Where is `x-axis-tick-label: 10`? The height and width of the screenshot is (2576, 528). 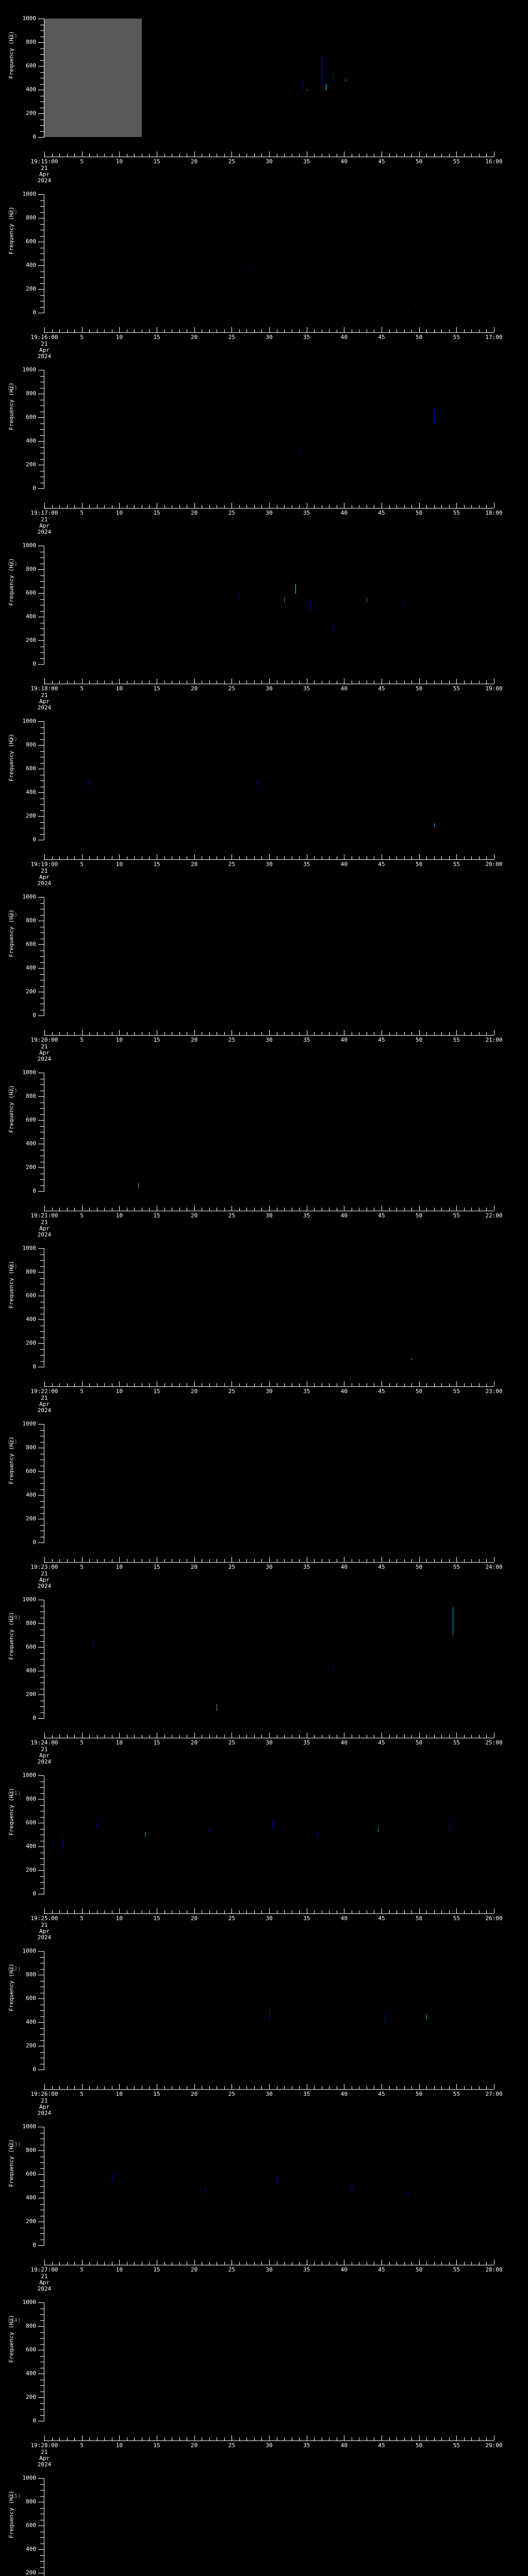 x-axis-tick-label: 10 is located at coordinates (119, 337).